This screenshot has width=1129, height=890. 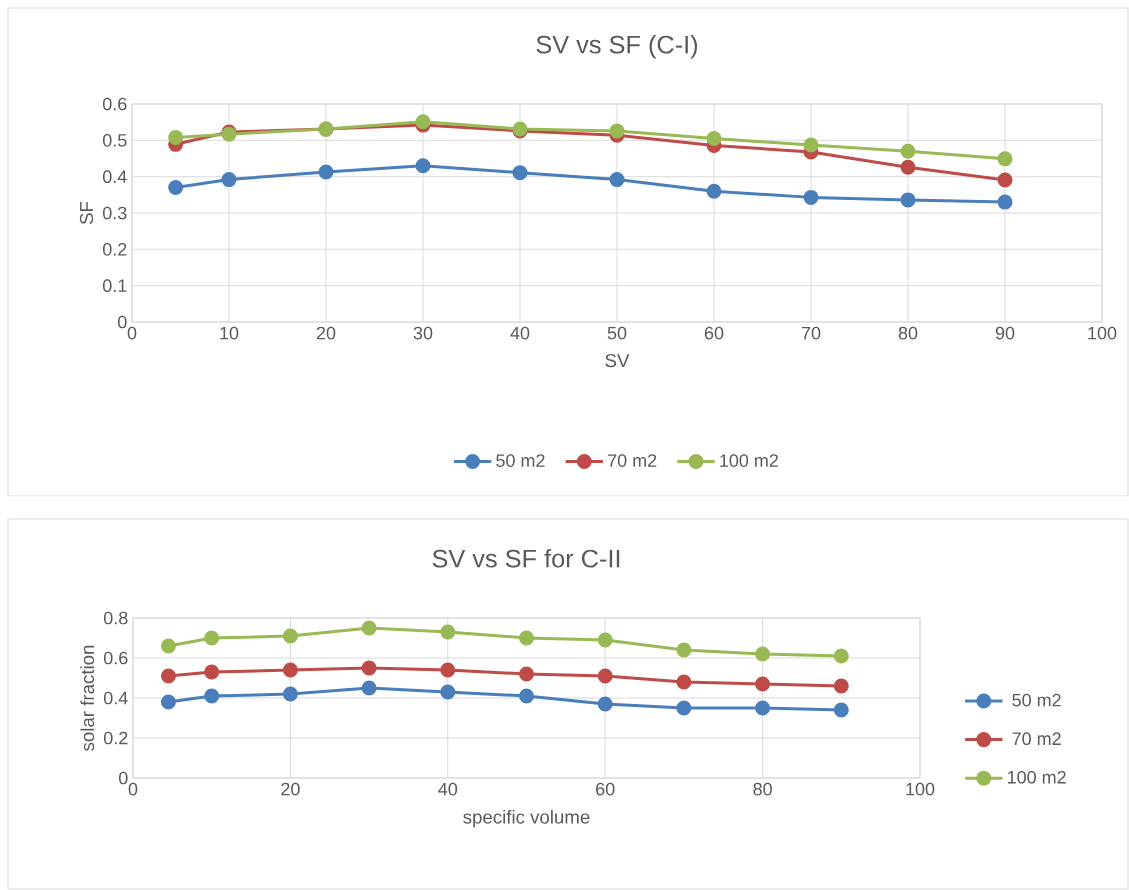 I want to click on x-axis-title: SV, so click(x=617, y=360).